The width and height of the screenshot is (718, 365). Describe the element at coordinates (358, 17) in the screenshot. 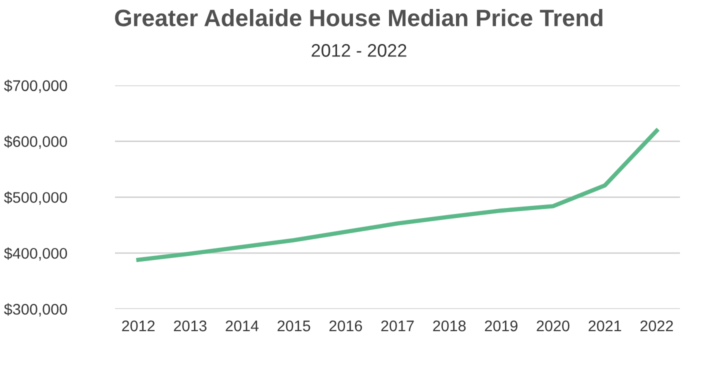

I see `chart-title: Greater Adelaide House Median Price Trend` at that location.